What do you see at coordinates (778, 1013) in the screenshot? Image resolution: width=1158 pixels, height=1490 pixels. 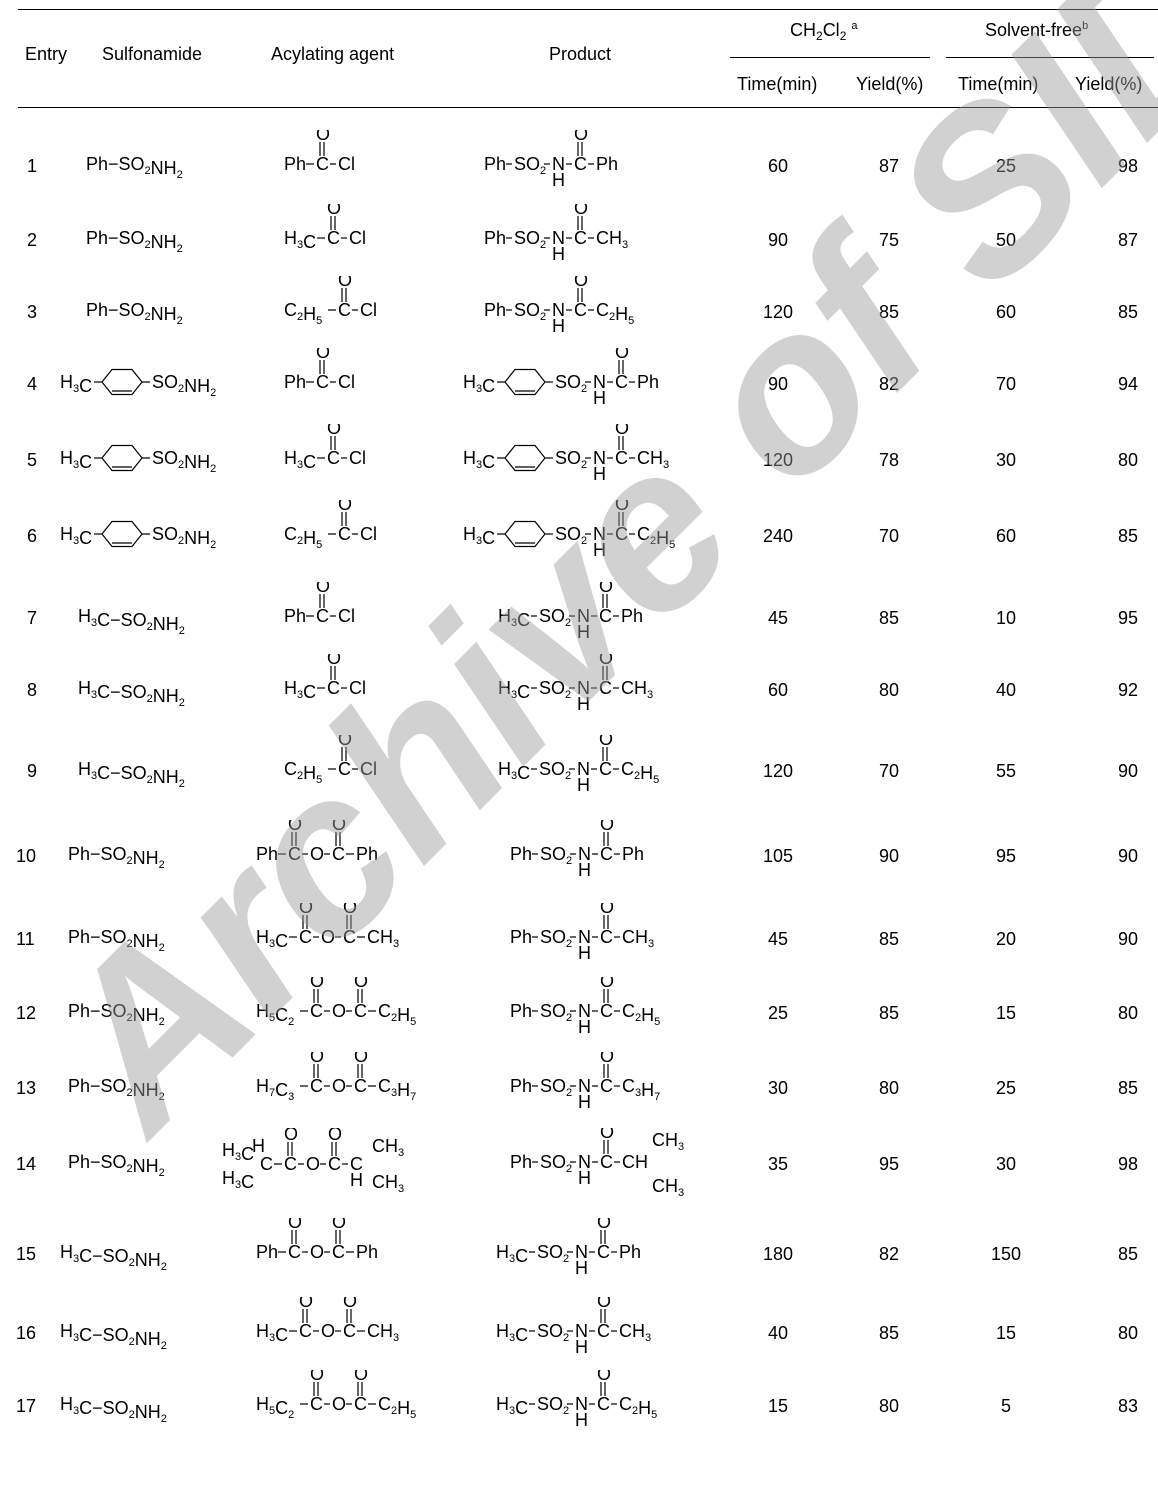 I see `time-ch2cl2: 25` at bounding box center [778, 1013].